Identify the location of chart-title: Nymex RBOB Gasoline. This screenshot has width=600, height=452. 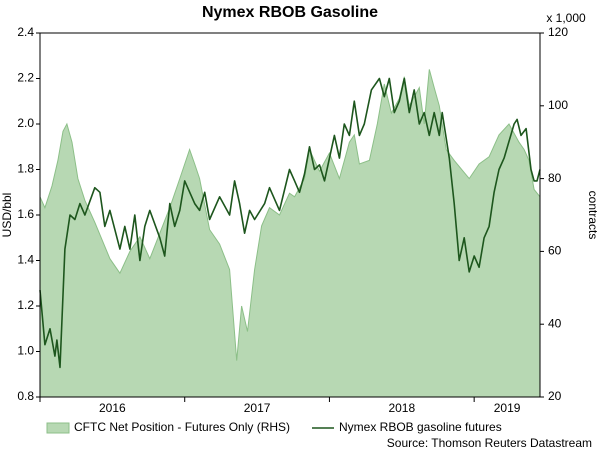
(290, 12).